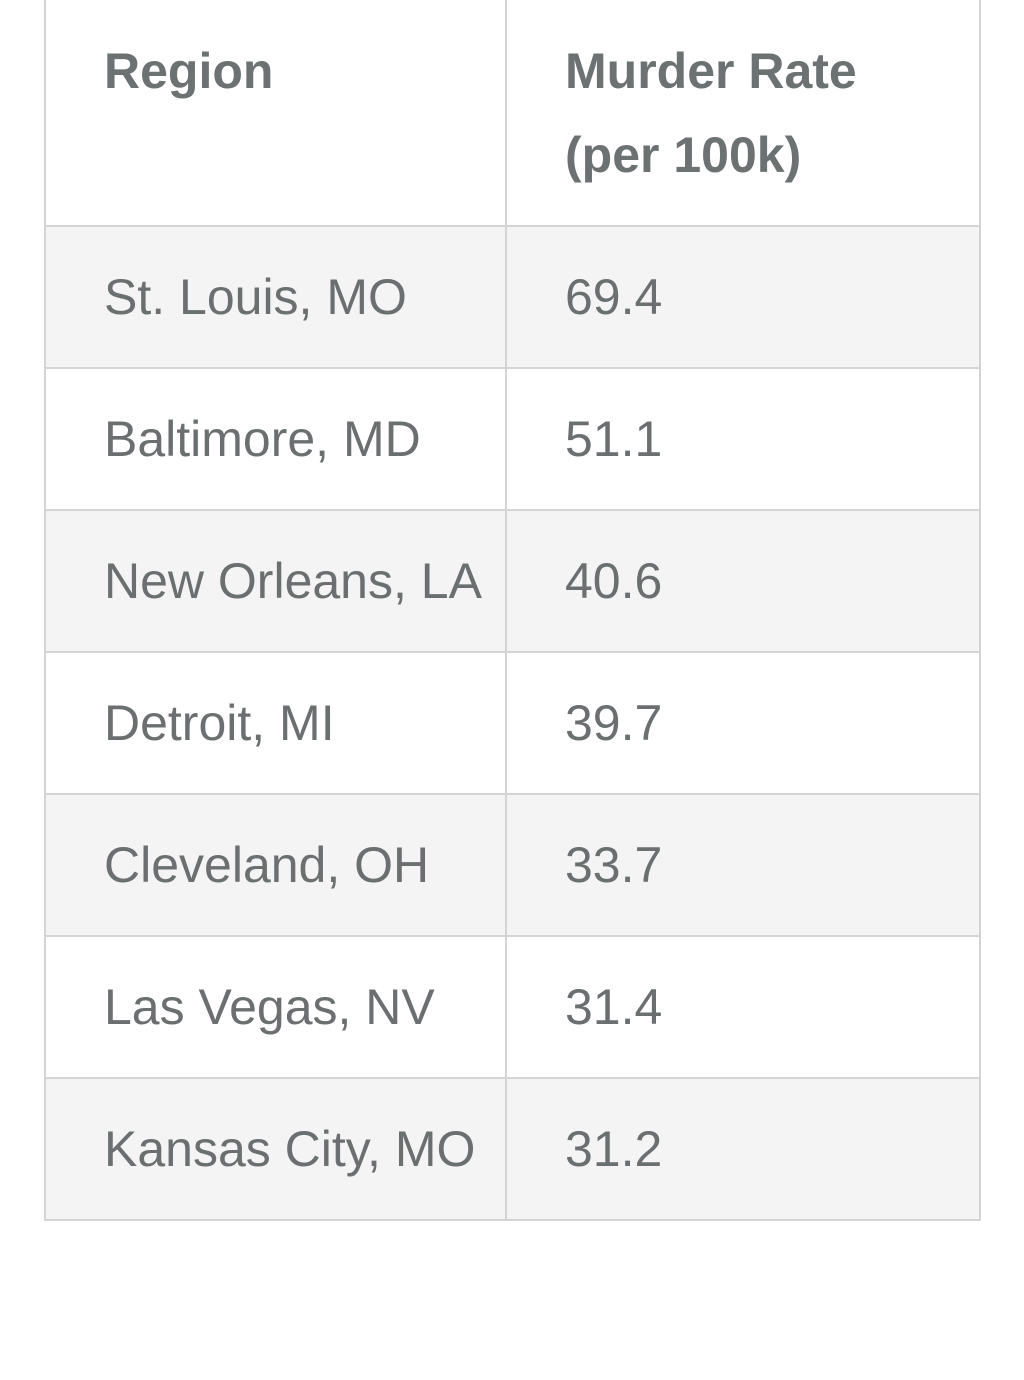 The image size is (1024, 1380). Describe the element at coordinates (743, 439) in the screenshot. I see `rate-cell: 51.1` at that location.